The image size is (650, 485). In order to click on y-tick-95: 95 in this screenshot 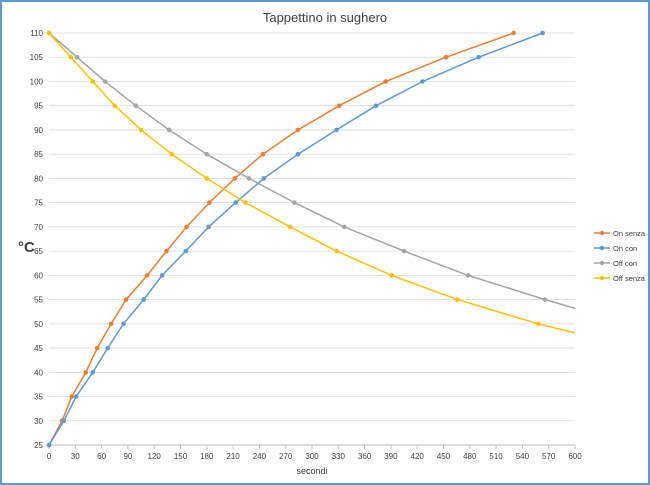, I will do `click(38, 106)`.